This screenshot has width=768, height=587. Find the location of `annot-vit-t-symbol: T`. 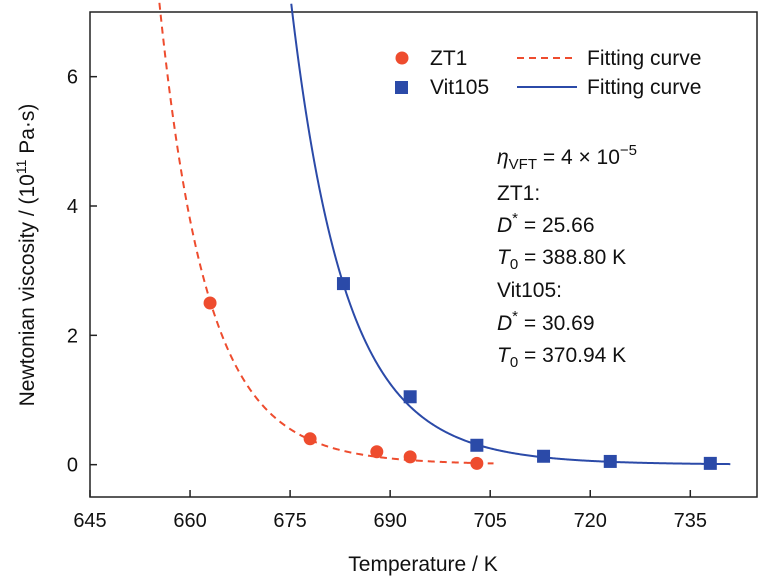

annot-vit-t-symbol: T is located at coordinates (504, 355).